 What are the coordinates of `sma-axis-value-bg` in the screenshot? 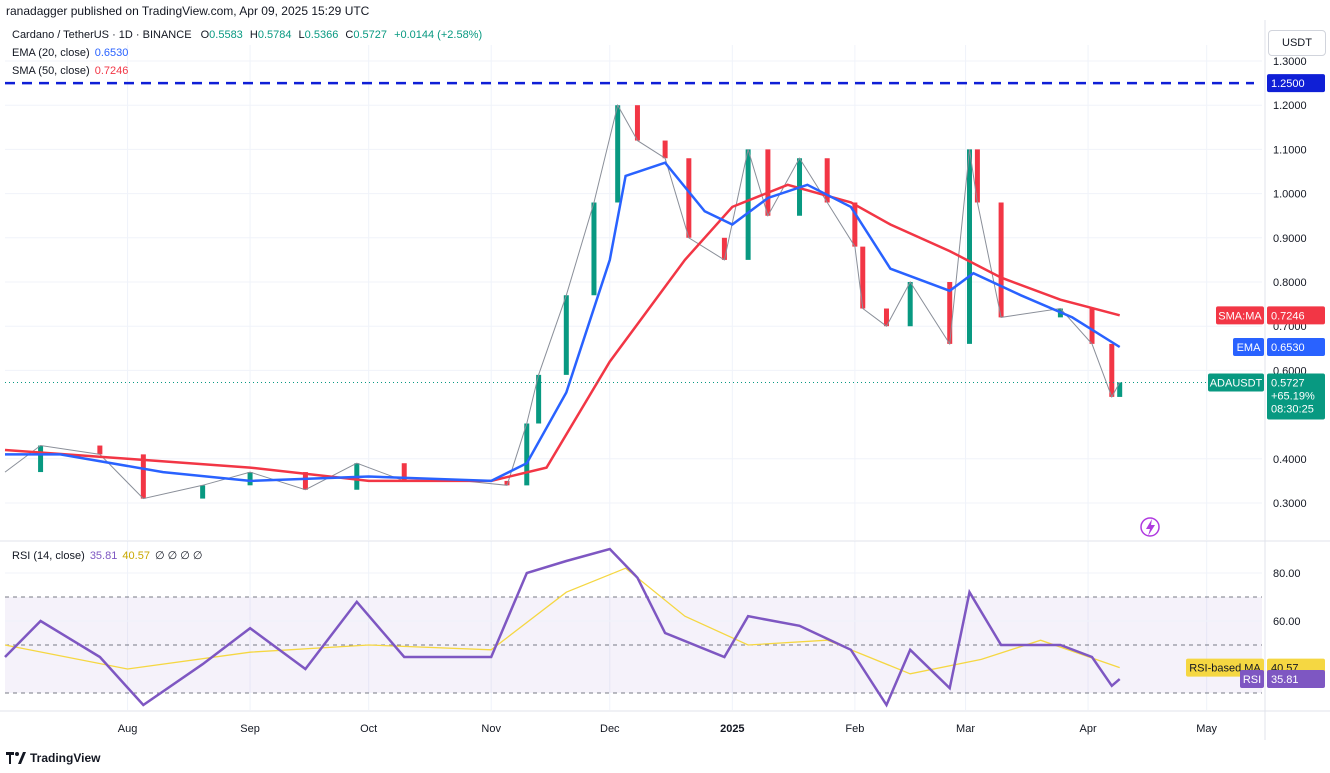 It's located at (1296, 315).